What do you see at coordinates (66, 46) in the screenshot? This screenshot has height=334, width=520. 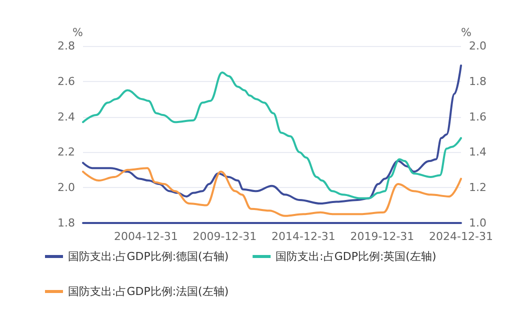 I see `y-tick-label: 2.8` at bounding box center [66, 46].